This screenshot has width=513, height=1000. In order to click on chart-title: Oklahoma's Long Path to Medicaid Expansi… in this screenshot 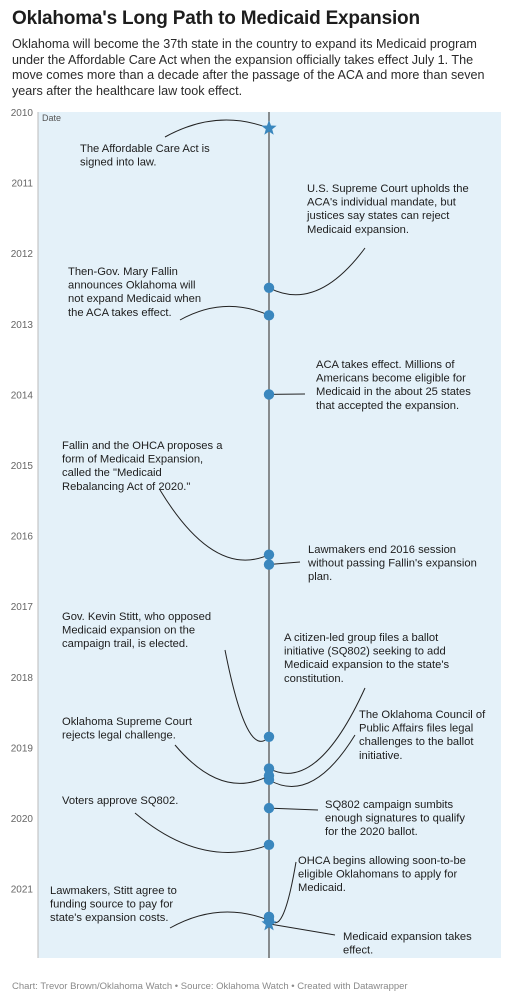, I will do `click(216, 18)`.